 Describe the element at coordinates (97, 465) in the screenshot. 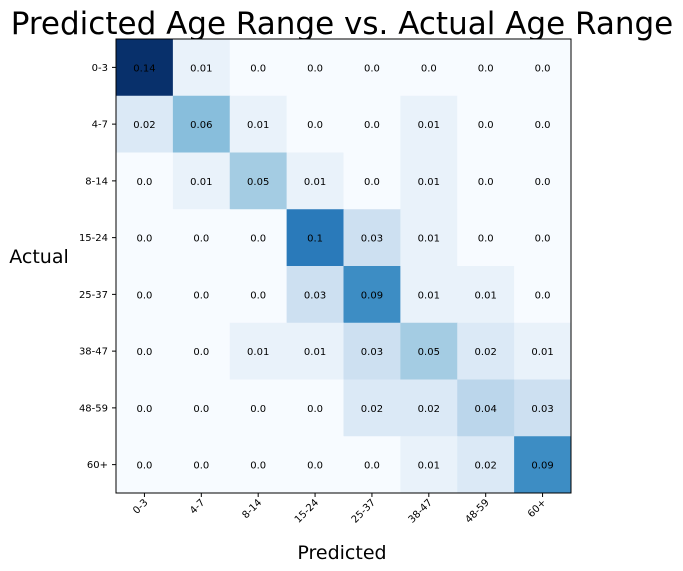

I see `y-tick-label: 60+` at that location.